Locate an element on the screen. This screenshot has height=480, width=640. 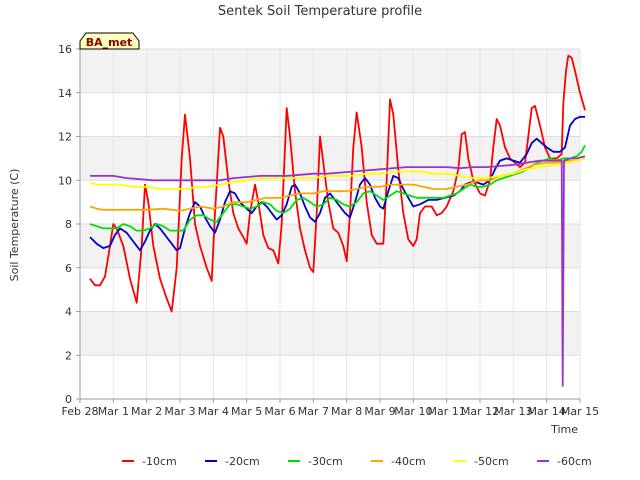
chart-title: Sentek Soil Temperature profile is located at coordinates (320, 11).